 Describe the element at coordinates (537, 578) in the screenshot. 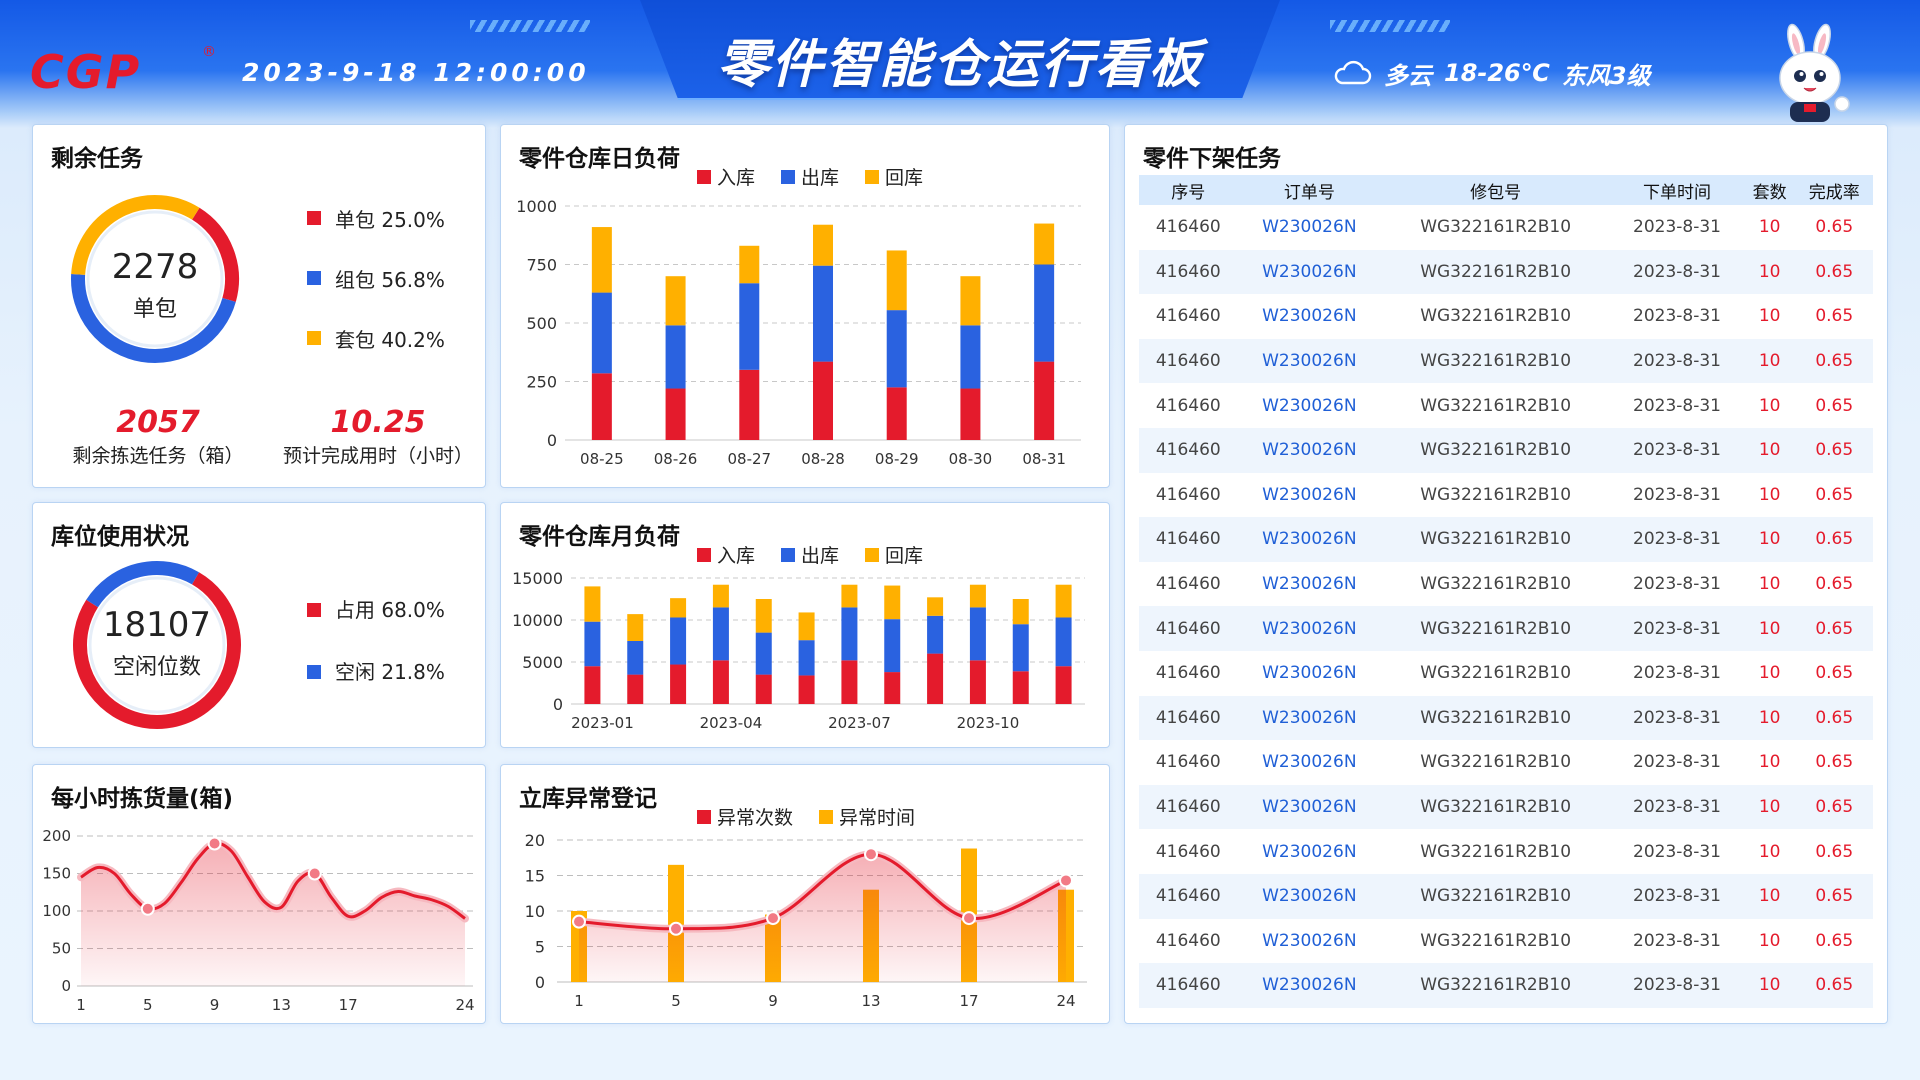

I see `y-tick-label: 15000` at that location.